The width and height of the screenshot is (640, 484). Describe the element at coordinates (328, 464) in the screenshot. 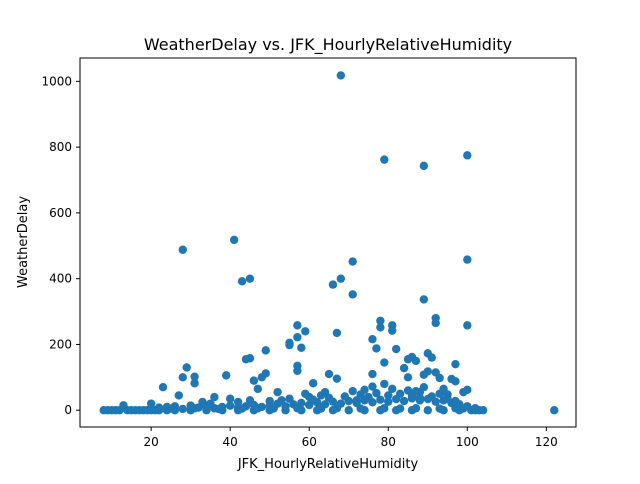

I see `x-axis-label: JFK_HourlyRelativeHumidity` at that location.